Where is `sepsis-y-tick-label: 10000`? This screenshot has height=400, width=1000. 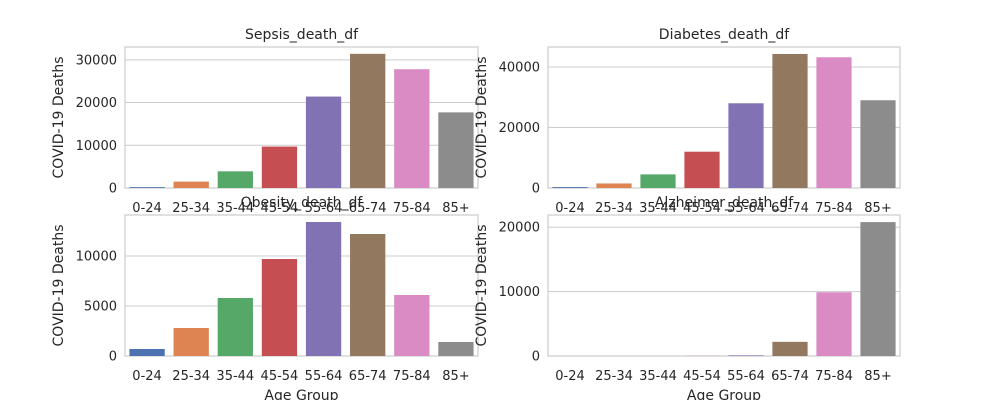 sepsis-y-tick-label: 10000 is located at coordinates (96, 146).